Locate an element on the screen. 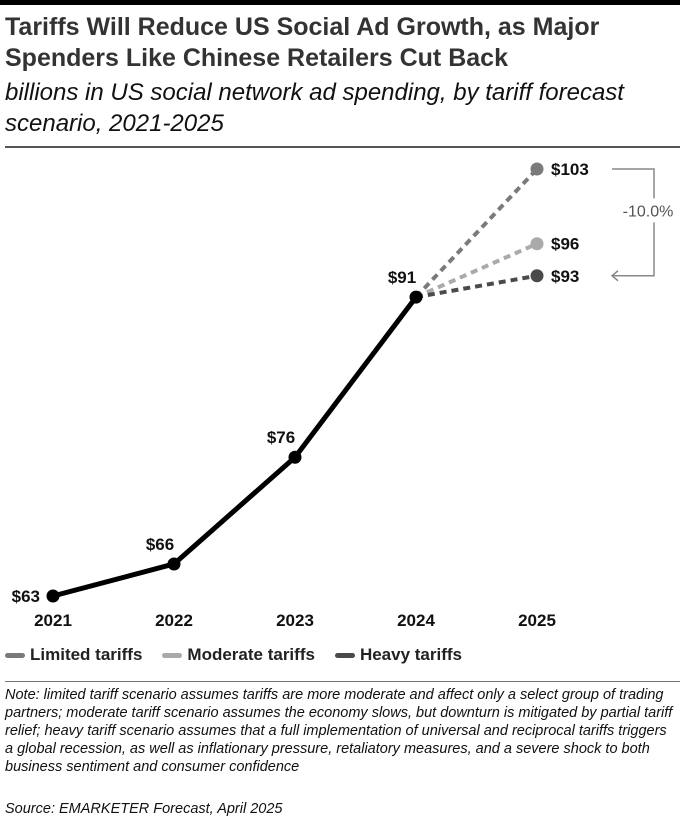 Image resolution: width=680 pixels, height=822 pixels. legend-swatch-heavy is located at coordinates (344, 655).